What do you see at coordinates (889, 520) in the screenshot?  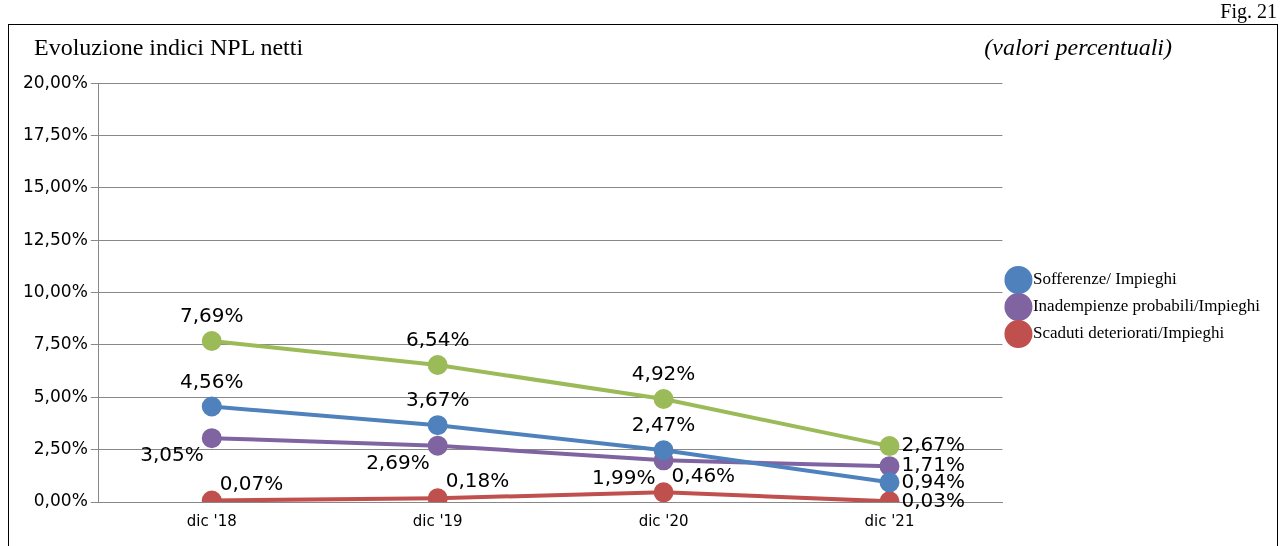 I see `x-tick-label: dic '21` at bounding box center [889, 520].